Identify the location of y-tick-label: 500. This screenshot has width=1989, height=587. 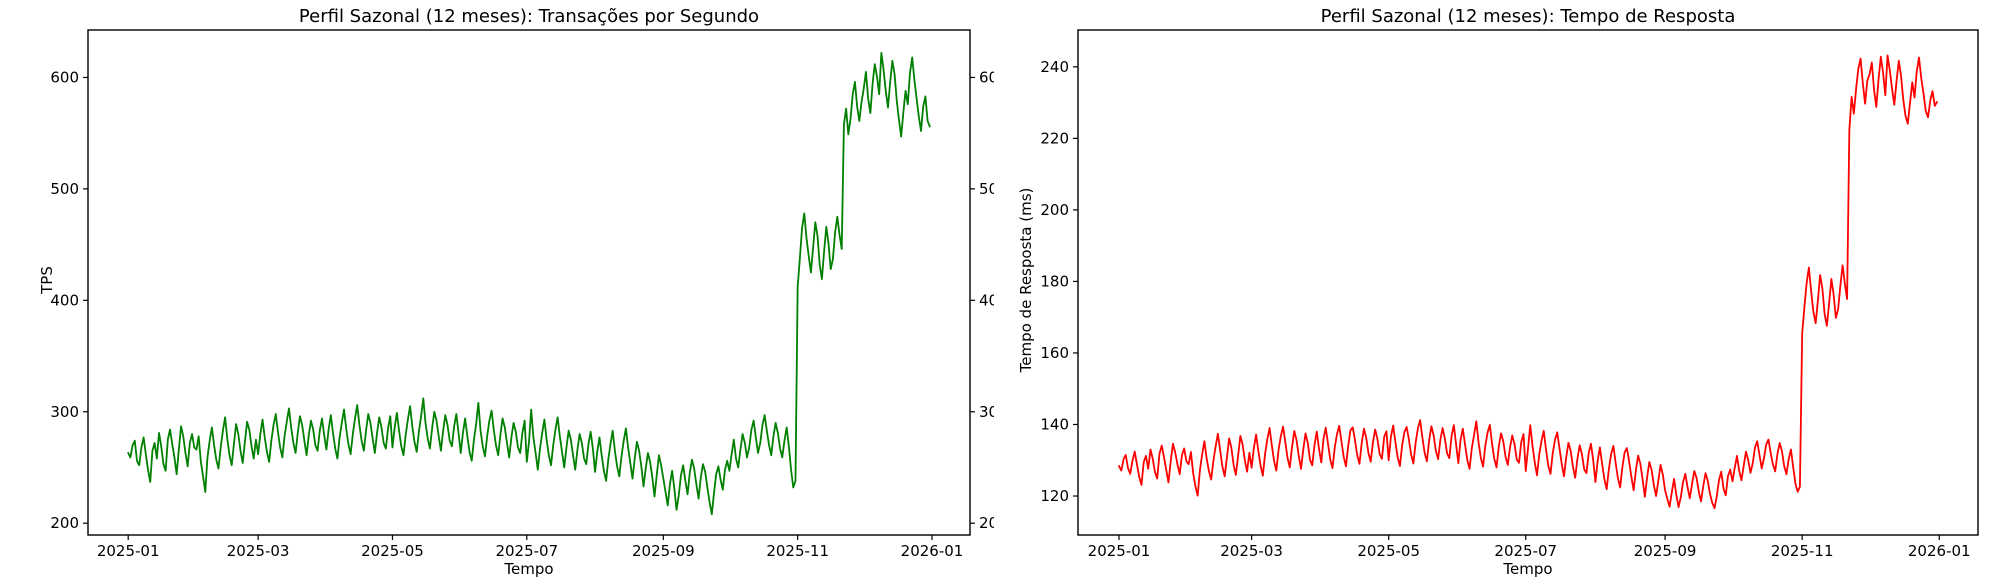
(64, 189).